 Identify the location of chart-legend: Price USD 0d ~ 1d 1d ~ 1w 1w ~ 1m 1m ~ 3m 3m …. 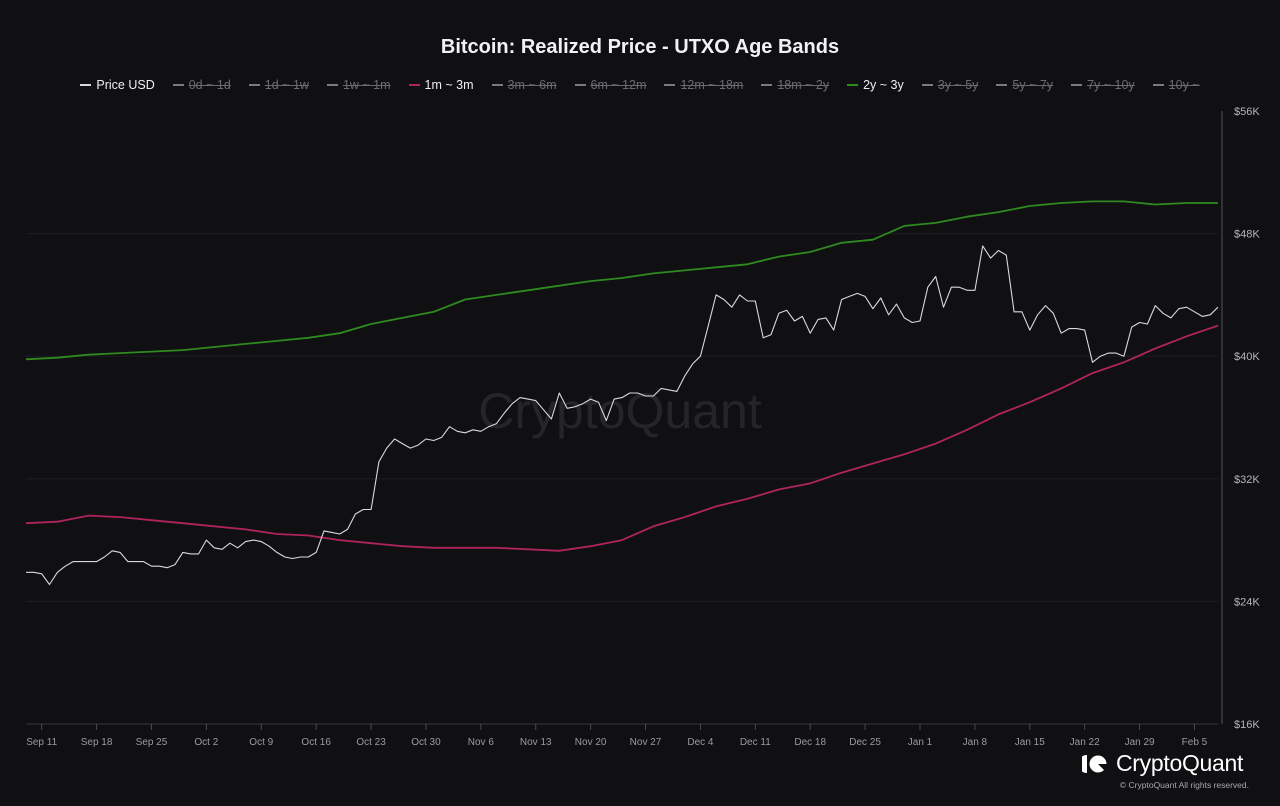
(640, 85).